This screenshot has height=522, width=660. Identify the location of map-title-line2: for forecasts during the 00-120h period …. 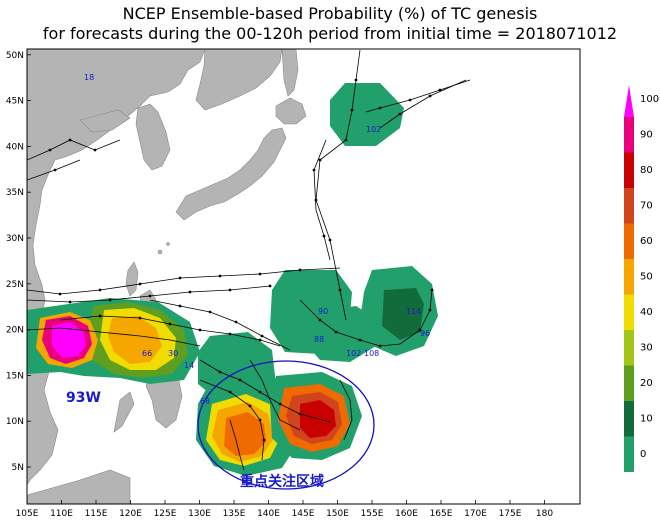
(330, 33).